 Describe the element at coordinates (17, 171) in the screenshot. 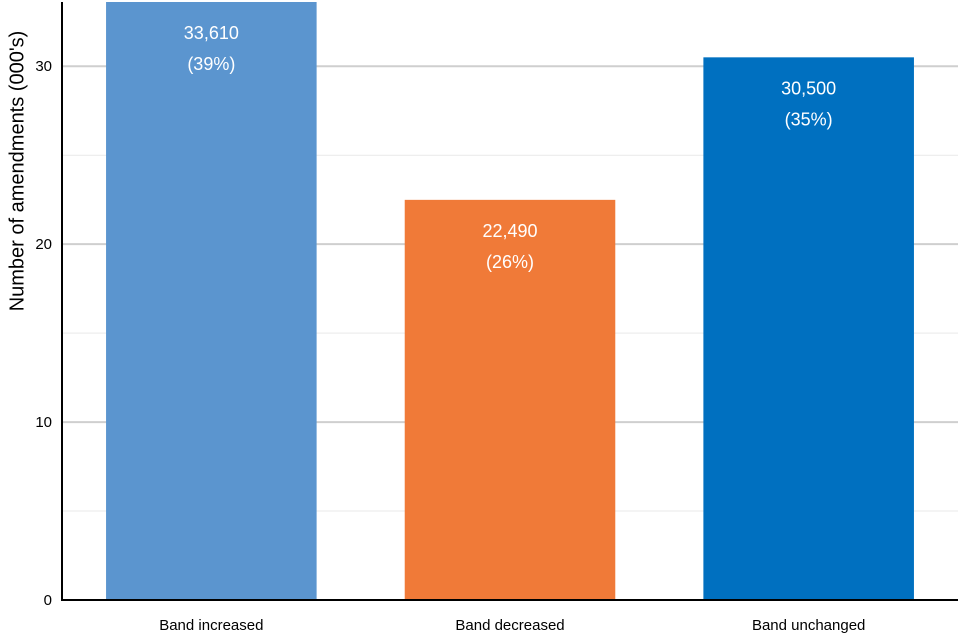

I see `y-axis-label: Number of amendments (000's)` at that location.